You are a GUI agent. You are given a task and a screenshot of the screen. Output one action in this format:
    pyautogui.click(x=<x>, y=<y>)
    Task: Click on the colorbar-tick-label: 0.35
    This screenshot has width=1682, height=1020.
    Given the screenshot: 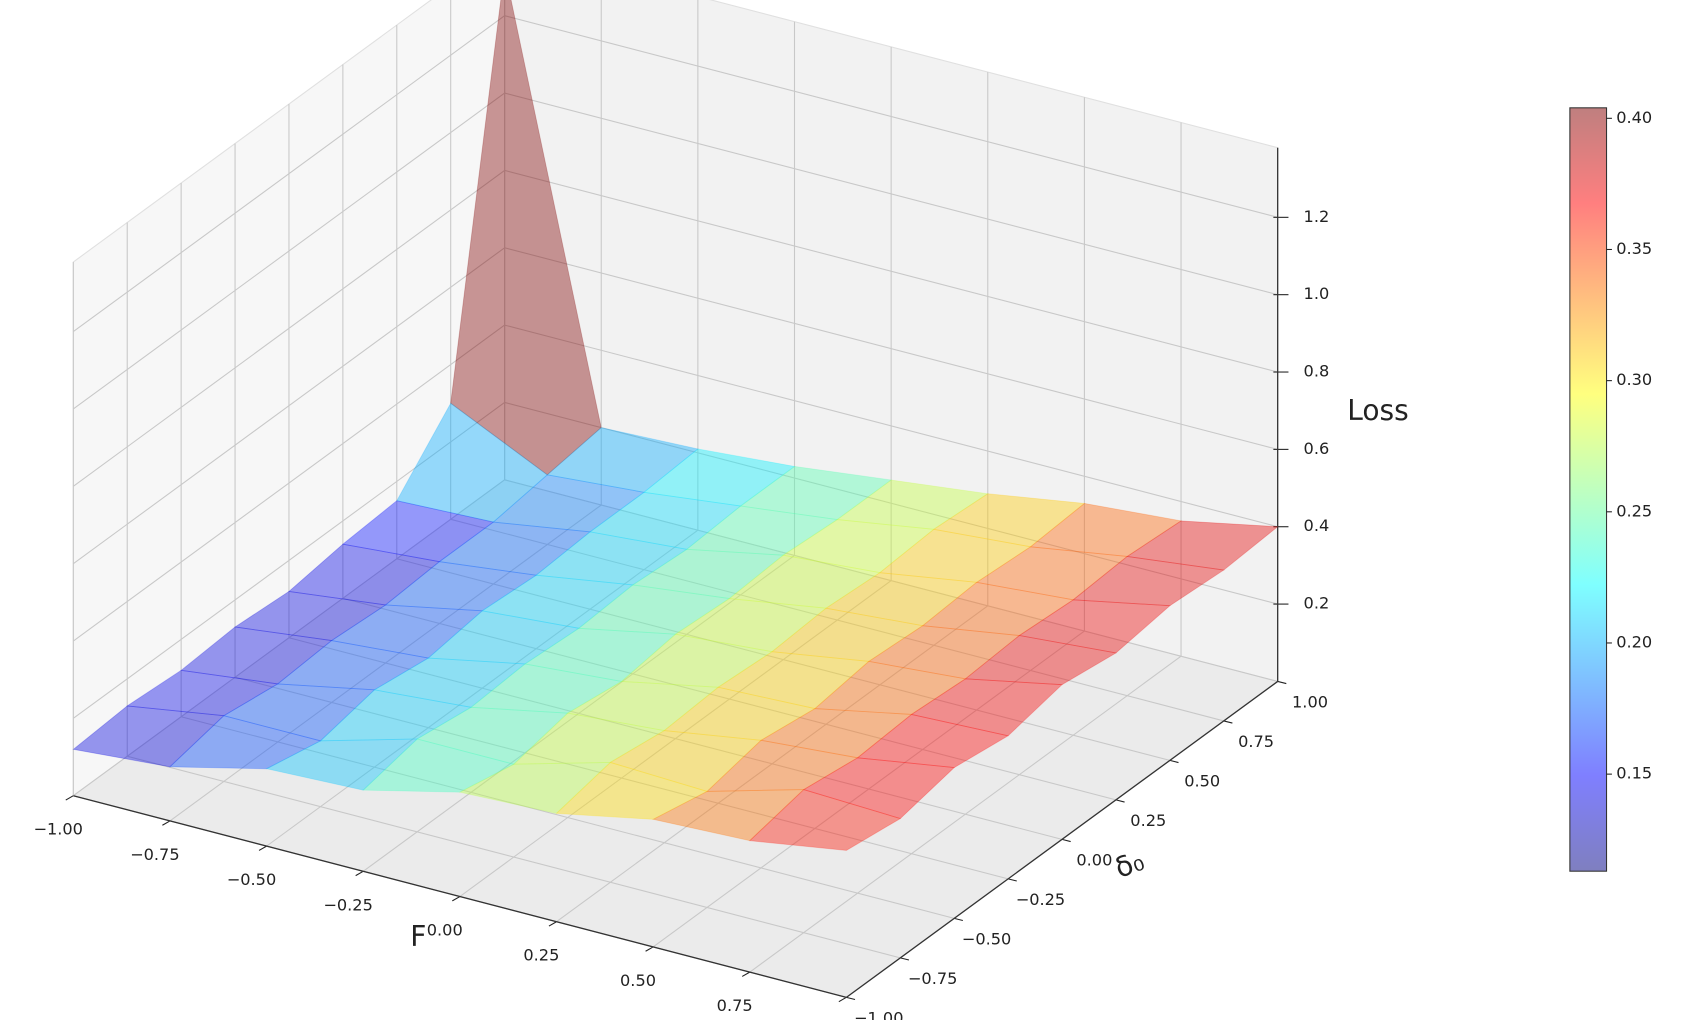 What is the action you would take?
    pyautogui.click(x=1634, y=248)
    